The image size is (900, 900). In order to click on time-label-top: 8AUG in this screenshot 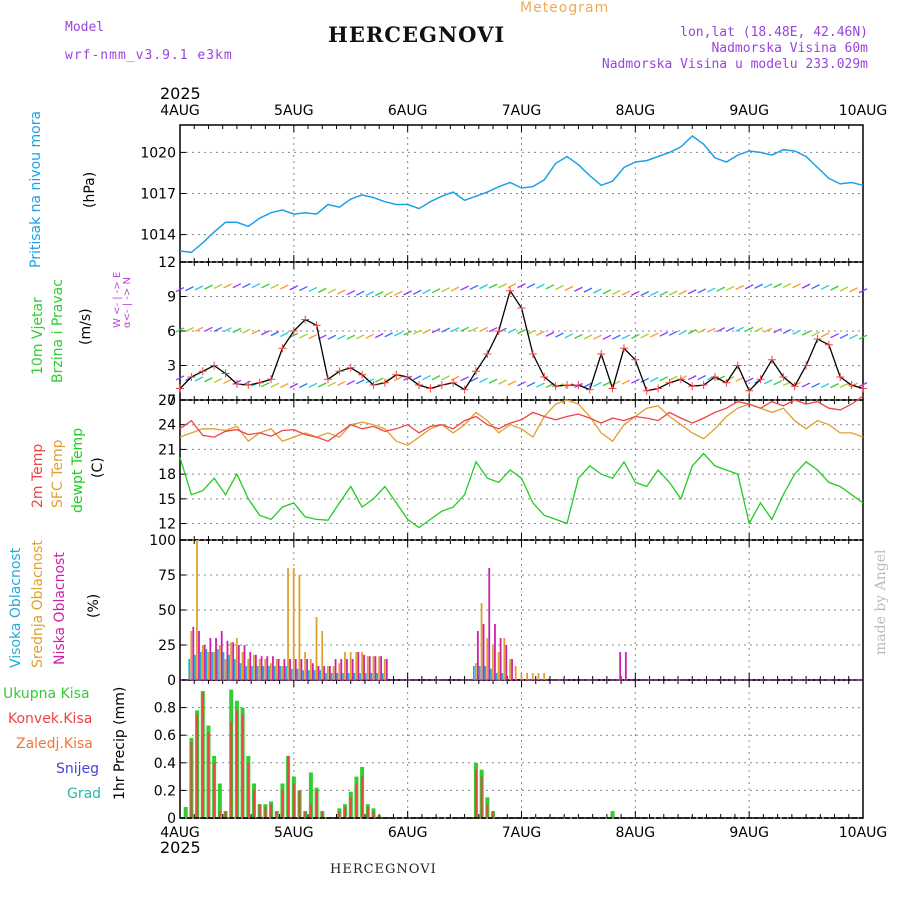, I will do `click(636, 111)`.